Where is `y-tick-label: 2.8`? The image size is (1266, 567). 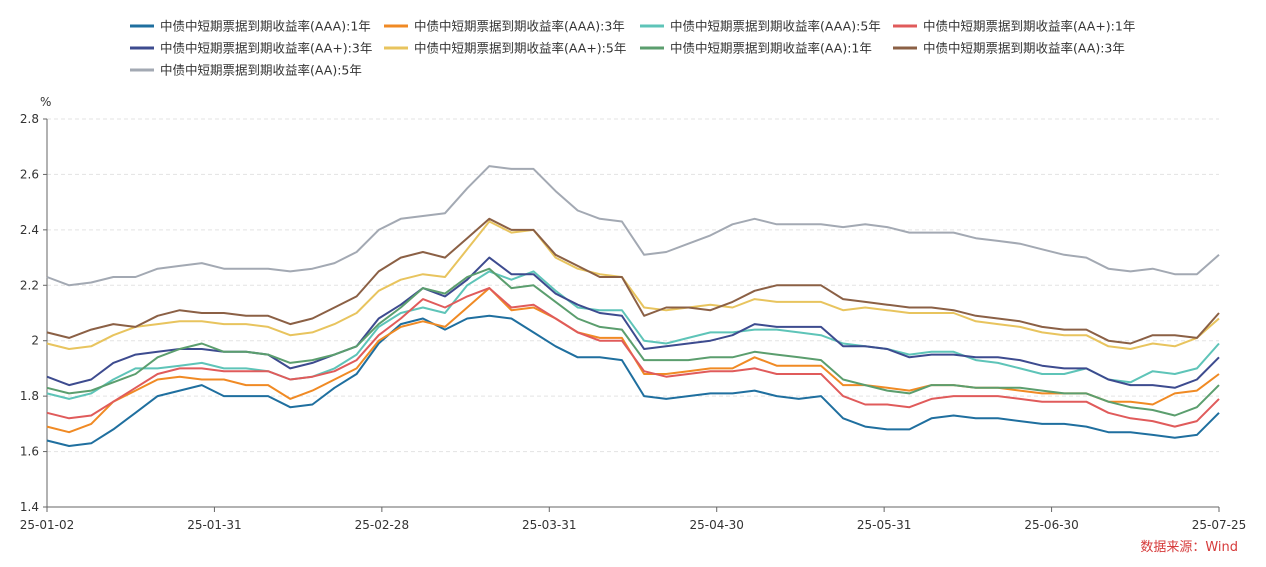 y-tick-label: 2.8 is located at coordinates (29, 119).